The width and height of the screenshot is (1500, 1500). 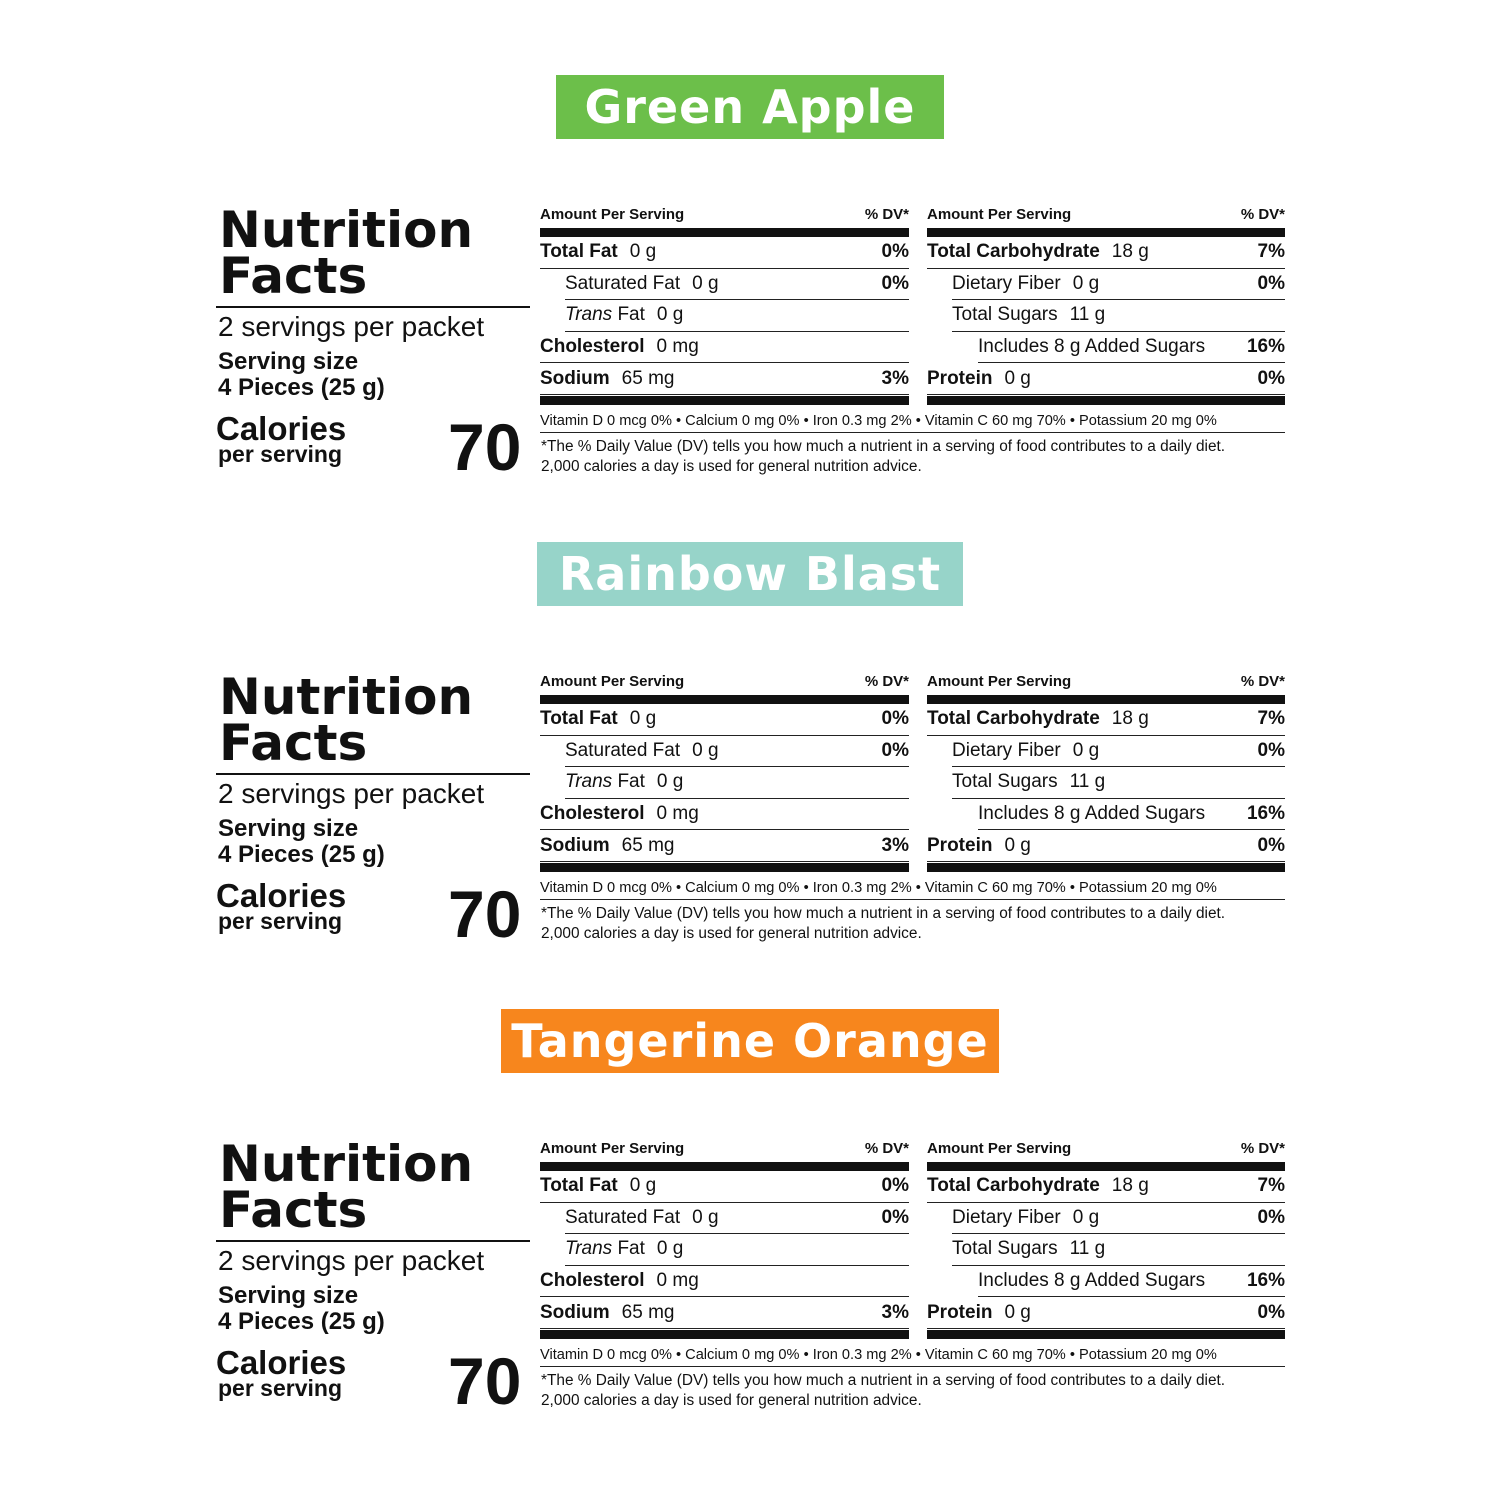 What do you see at coordinates (724, 379) in the screenshot?
I see `nutrient-row: Sodium 65 mg 3%` at bounding box center [724, 379].